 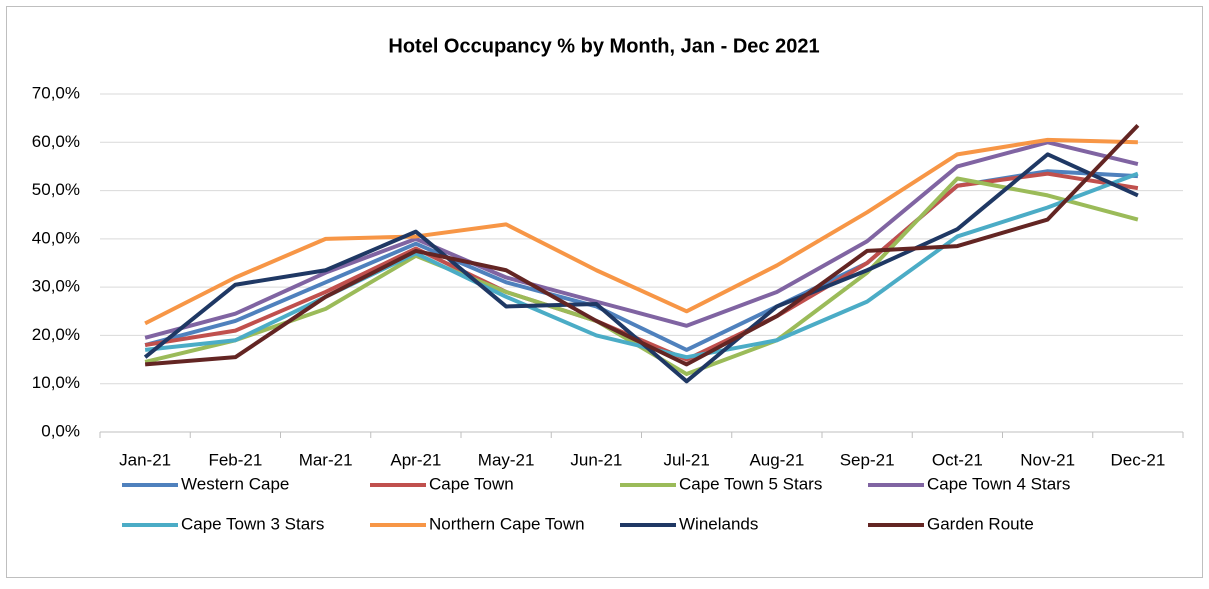 I want to click on y-tick-label: 40,0%, so click(x=56, y=237).